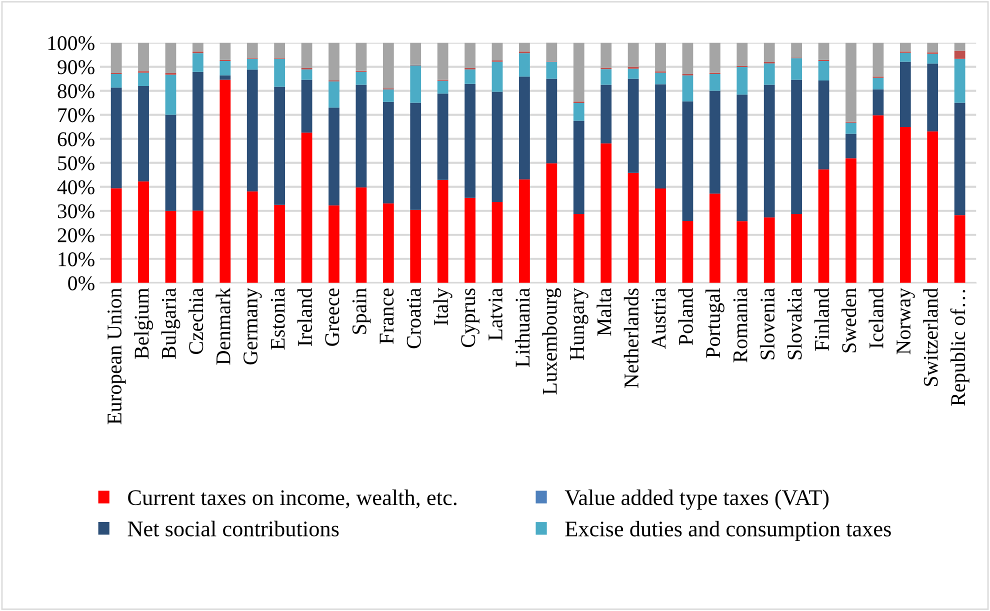 This screenshot has height=611, width=990. I want to click on y-tick-label: 20%, so click(76, 235).